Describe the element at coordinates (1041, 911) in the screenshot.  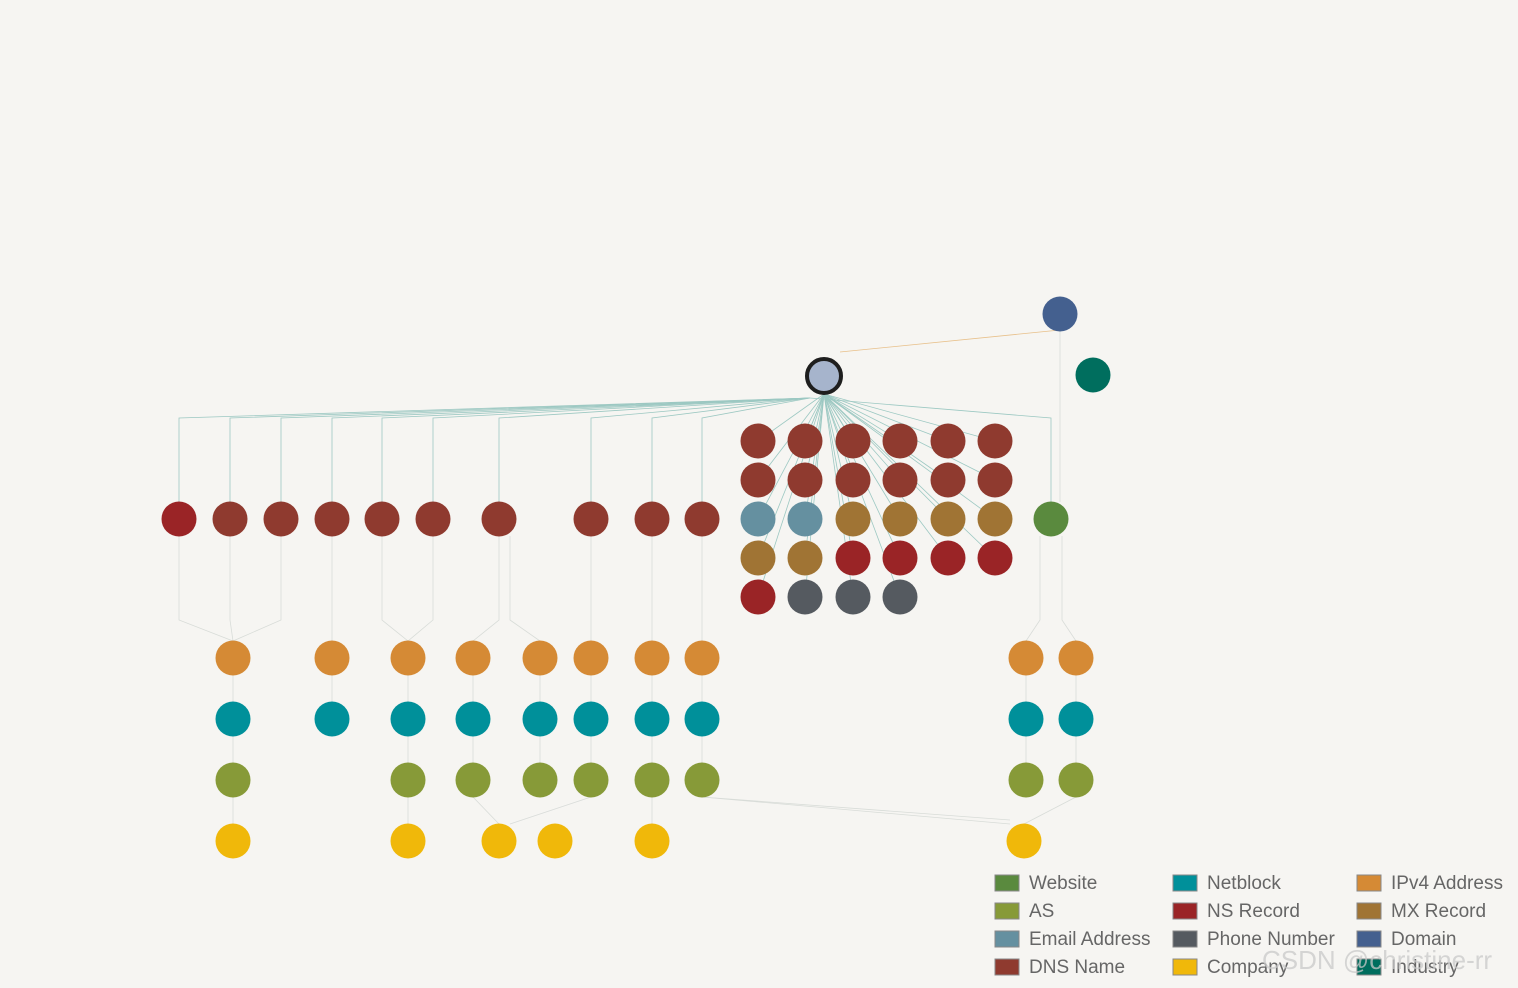
I see `legend-label: AS` at that location.